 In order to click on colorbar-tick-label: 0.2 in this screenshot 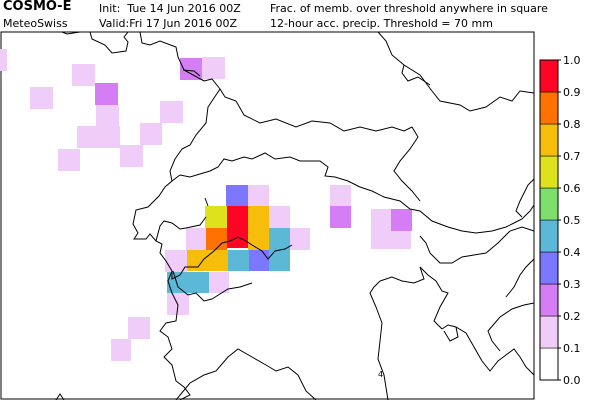, I will do `click(572, 316)`.